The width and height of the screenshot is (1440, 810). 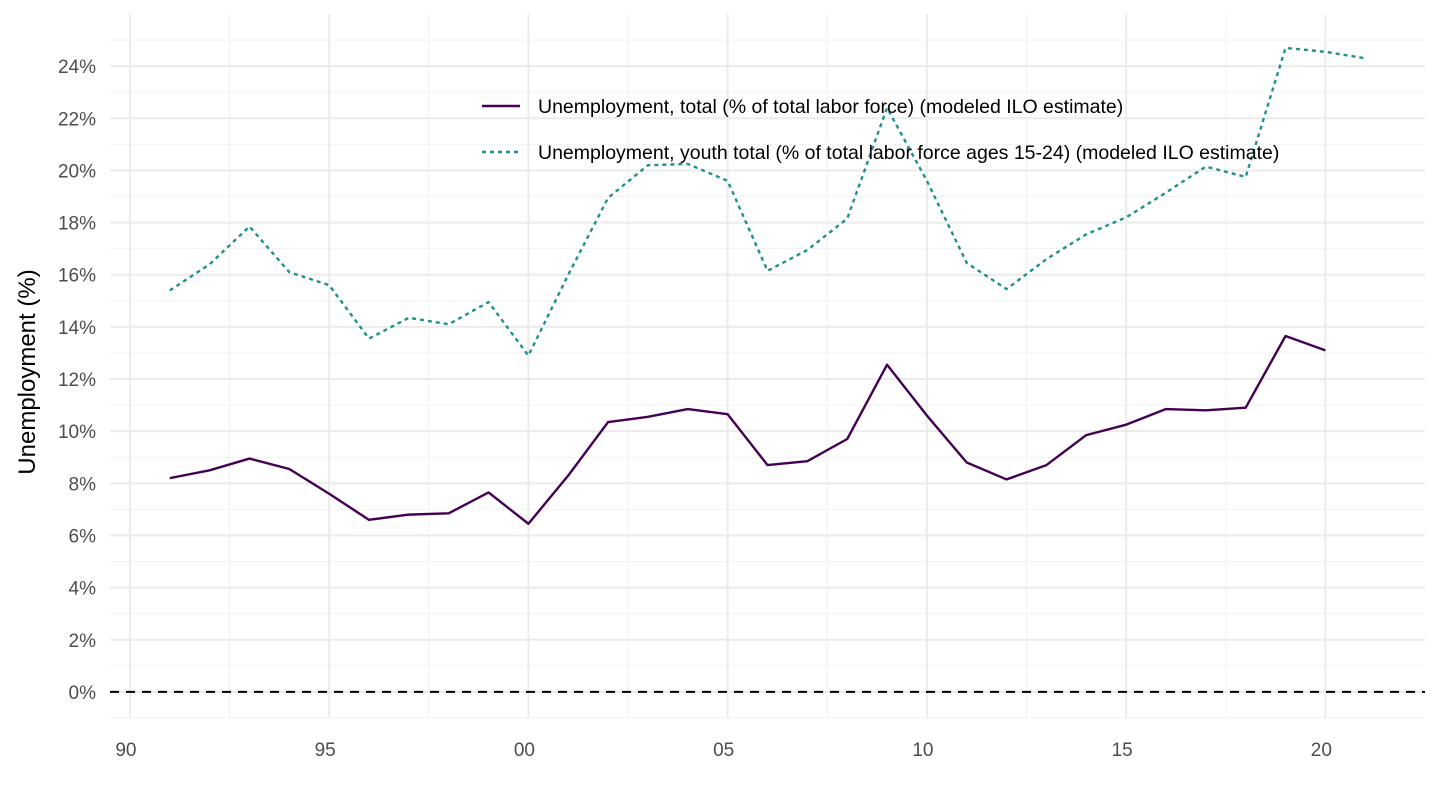 What do you see at coordinates (77, 328) in the screenshot?
I see `y-tick-label: 14%` at bounding box center [77, 328].